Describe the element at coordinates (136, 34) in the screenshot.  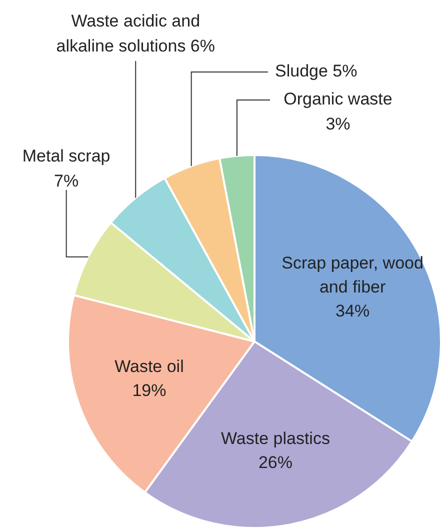
I see `slice-label: Waste acidic and alkaline solutions 6%` at that location.